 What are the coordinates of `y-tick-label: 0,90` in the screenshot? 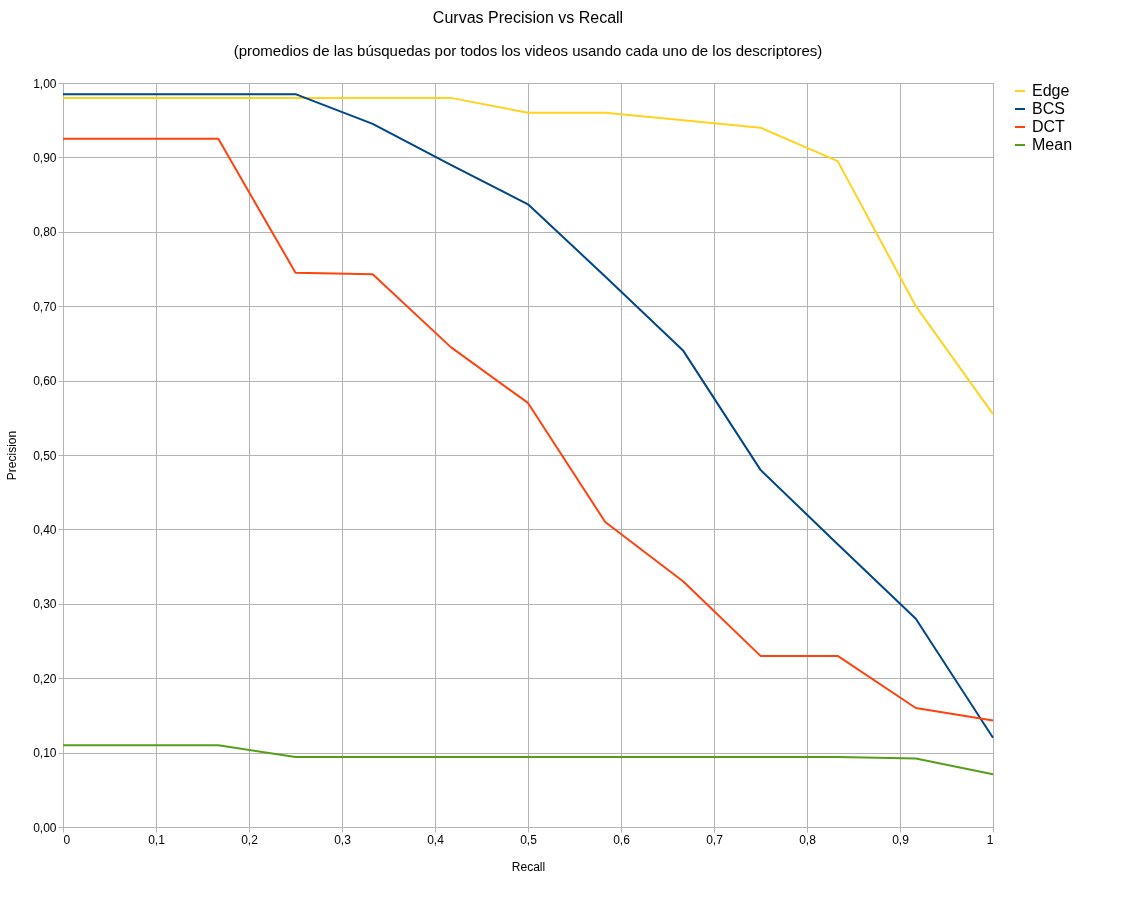 It's located at (45, 157).